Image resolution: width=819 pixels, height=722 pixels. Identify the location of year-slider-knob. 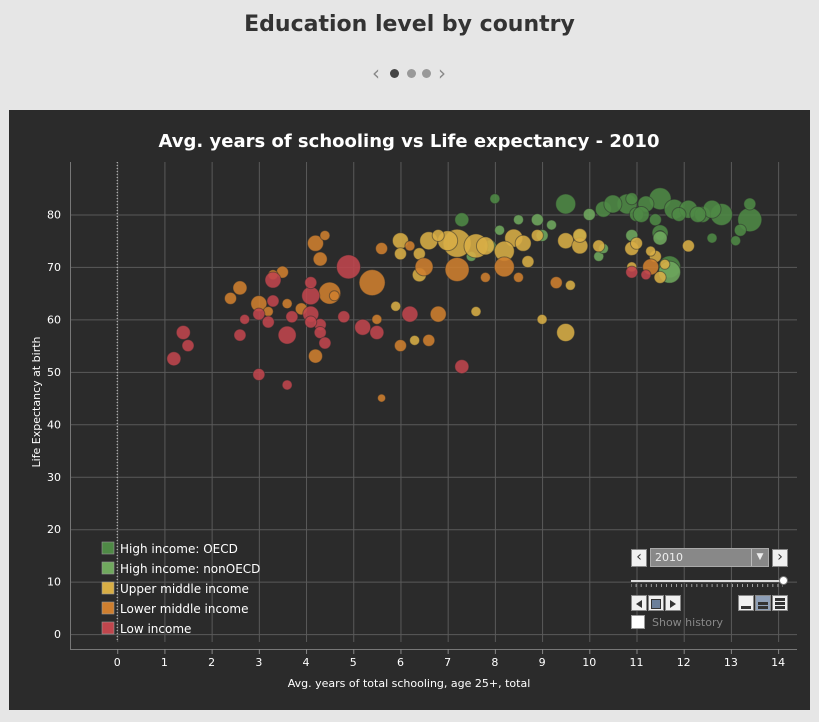
(783, 580).